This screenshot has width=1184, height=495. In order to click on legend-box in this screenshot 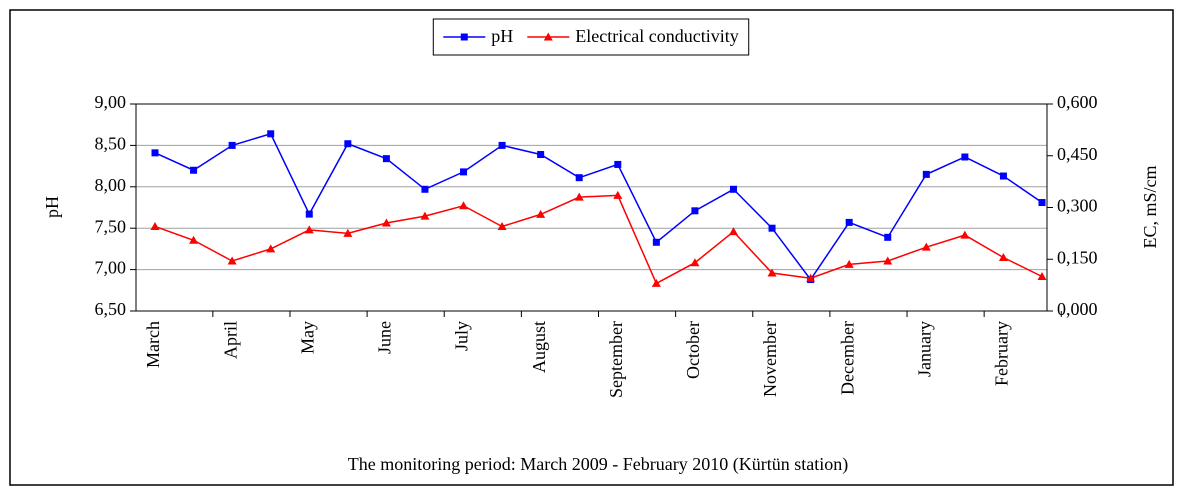, I will do `click(591, 37)`.